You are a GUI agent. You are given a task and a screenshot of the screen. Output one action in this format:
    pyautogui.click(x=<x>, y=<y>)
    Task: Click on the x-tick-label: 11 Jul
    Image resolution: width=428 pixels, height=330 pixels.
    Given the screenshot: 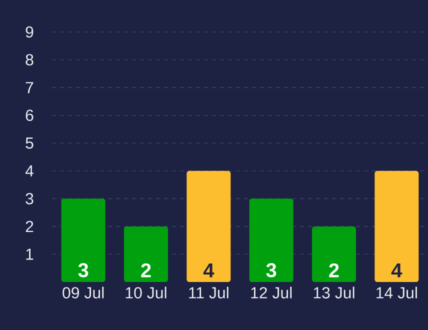 What is the action you would take?
    pyautogui.click(x=208, y=292)
    